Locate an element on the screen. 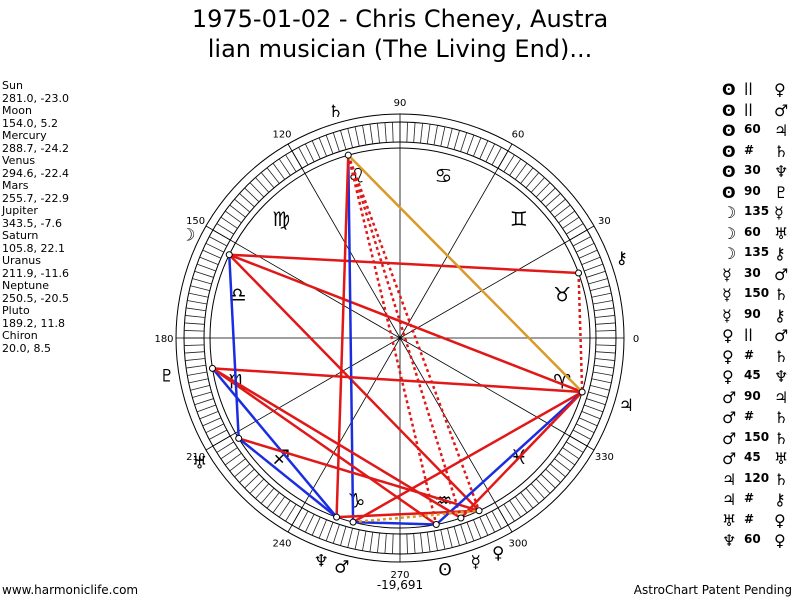 The width and height of the screenshot is (800, 600). aspect-row: ʘ 60 ♃ is located at coordinates (760, 131).